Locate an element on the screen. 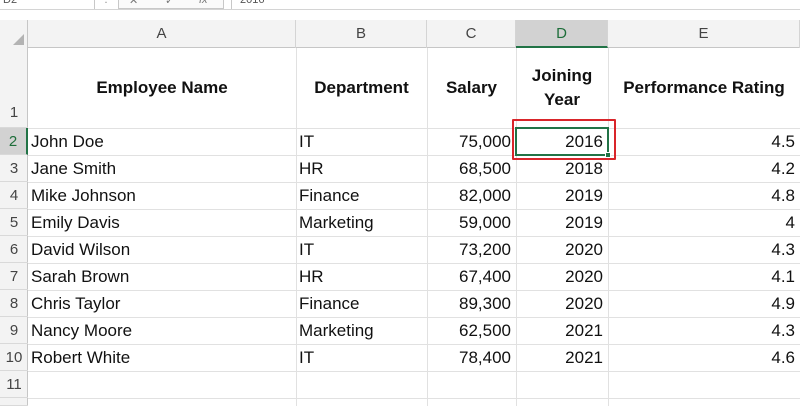 The width and height of the screenshot is (800, 406). row-header-9: 9 is located at coordinates (14, 330).